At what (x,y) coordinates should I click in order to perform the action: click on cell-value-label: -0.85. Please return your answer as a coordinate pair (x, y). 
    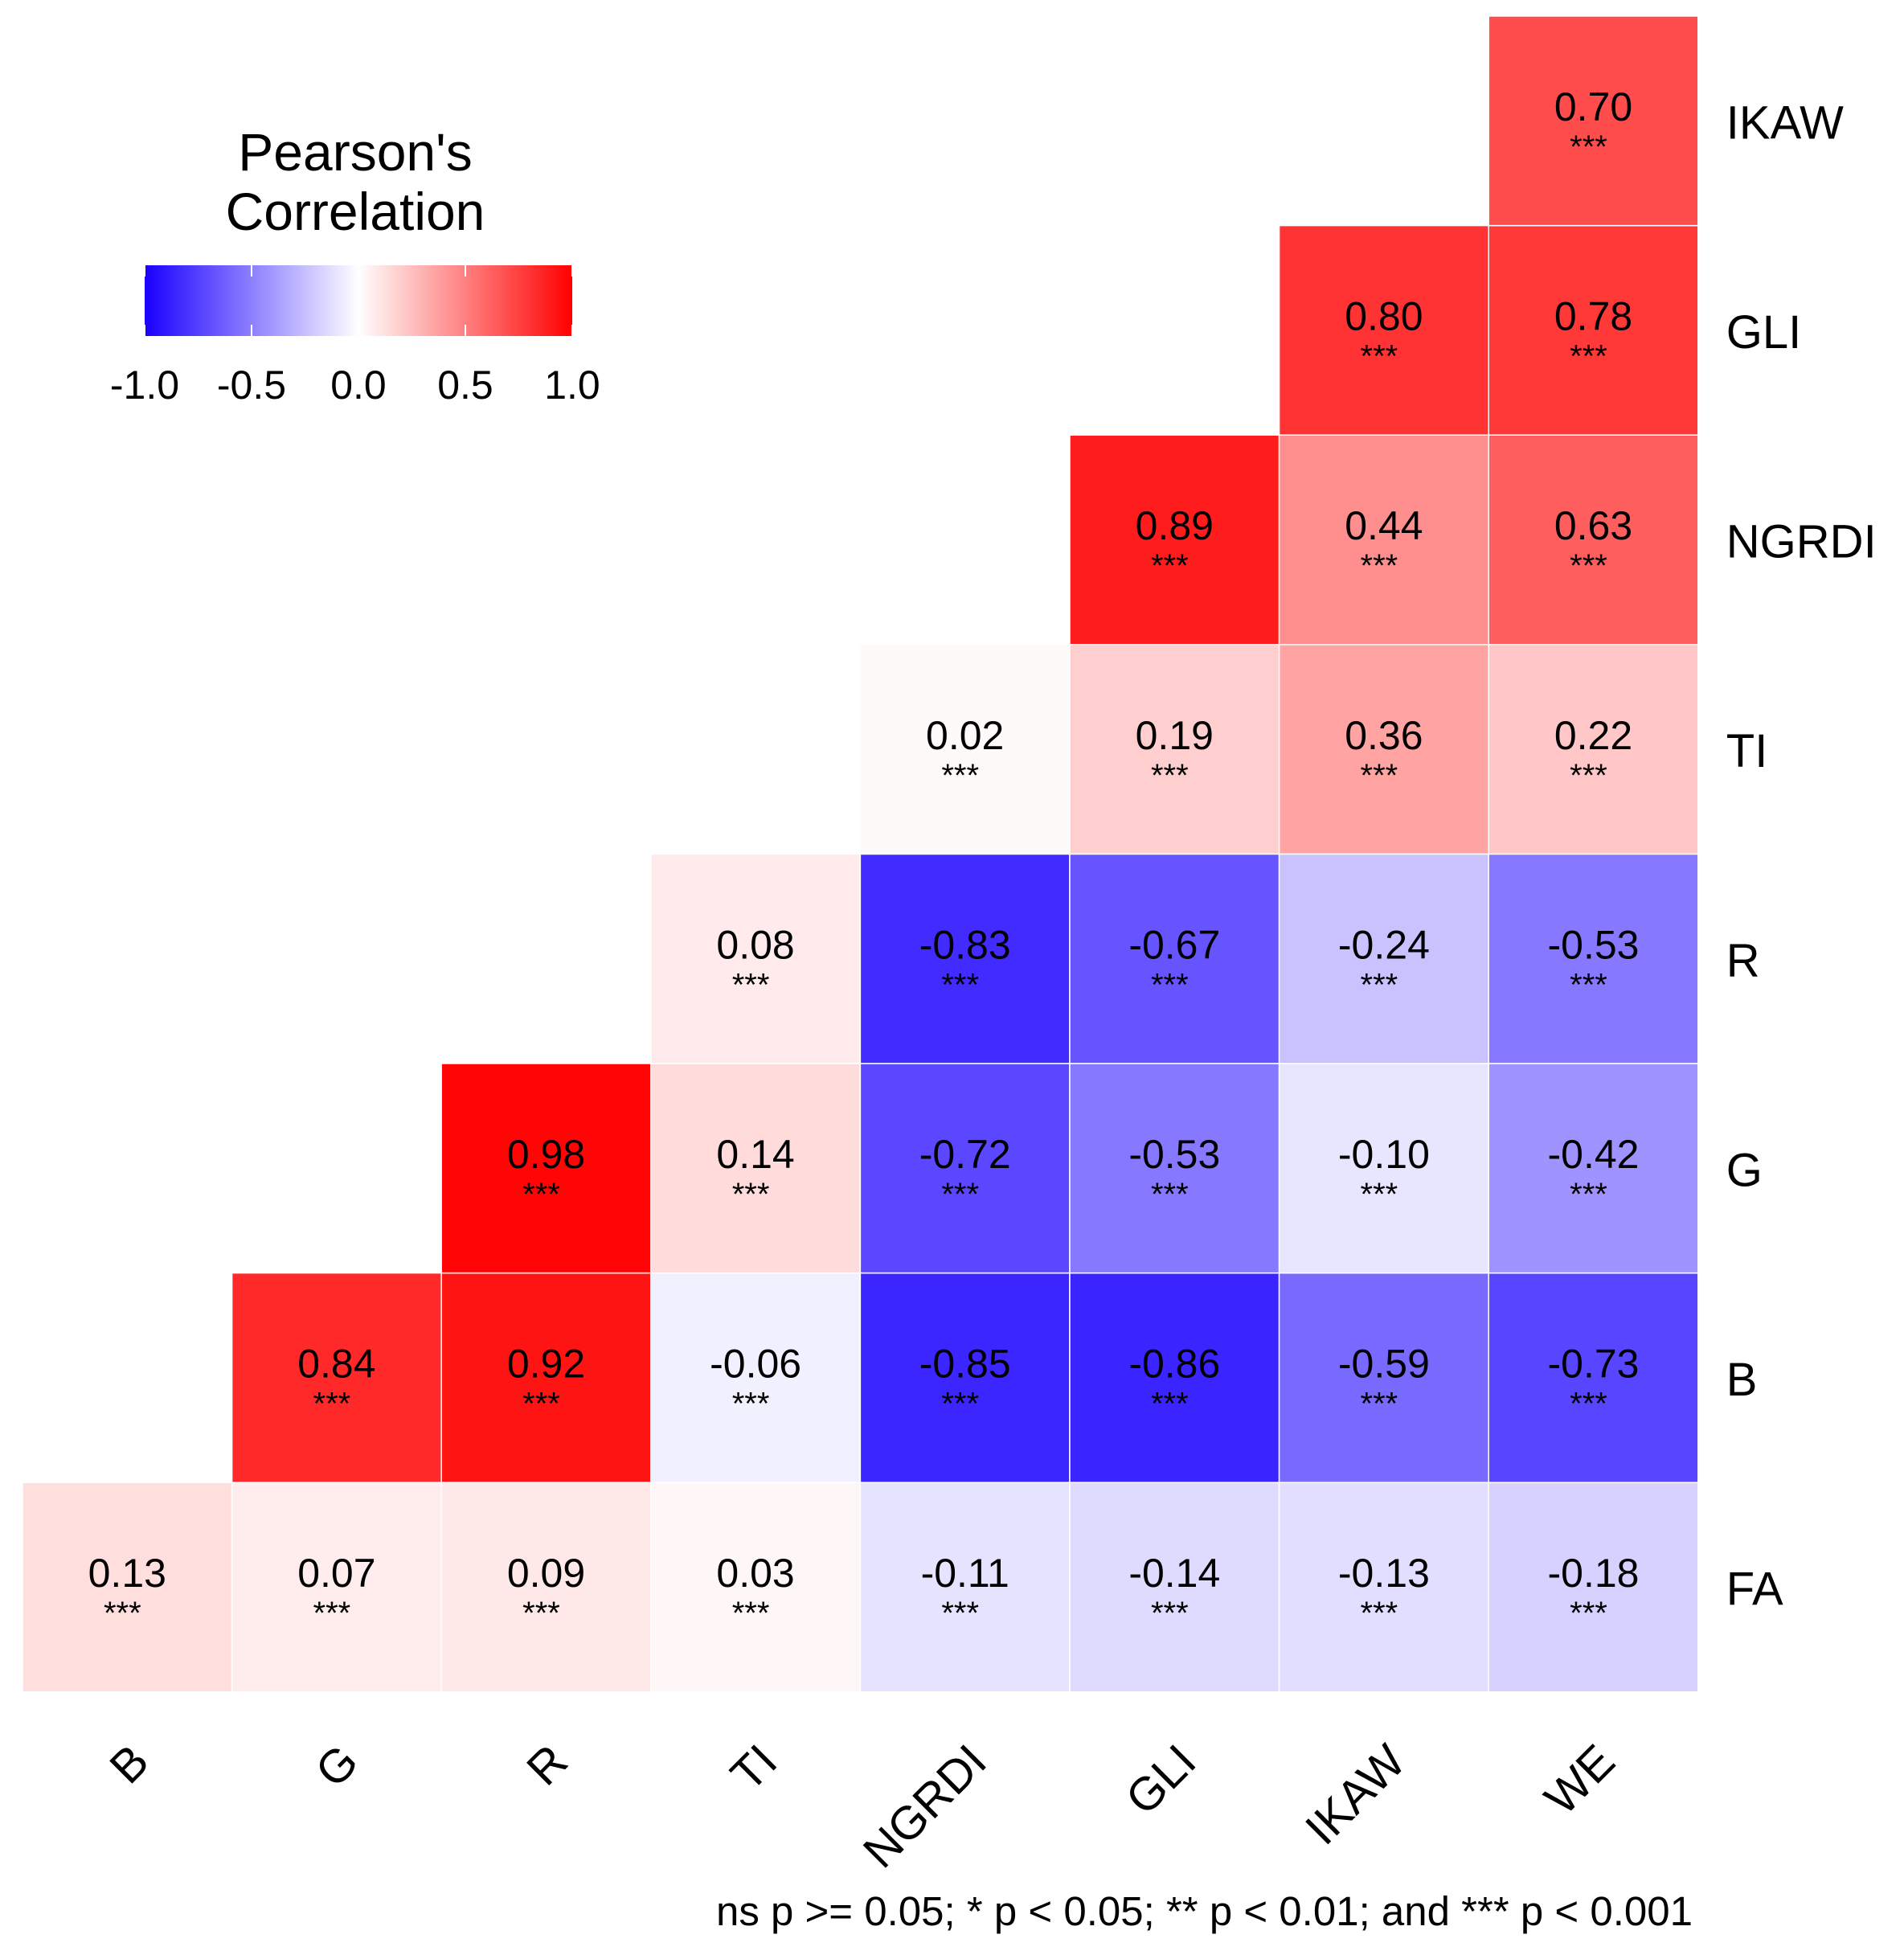
    Looking at the image, I should click on (965, 1364).